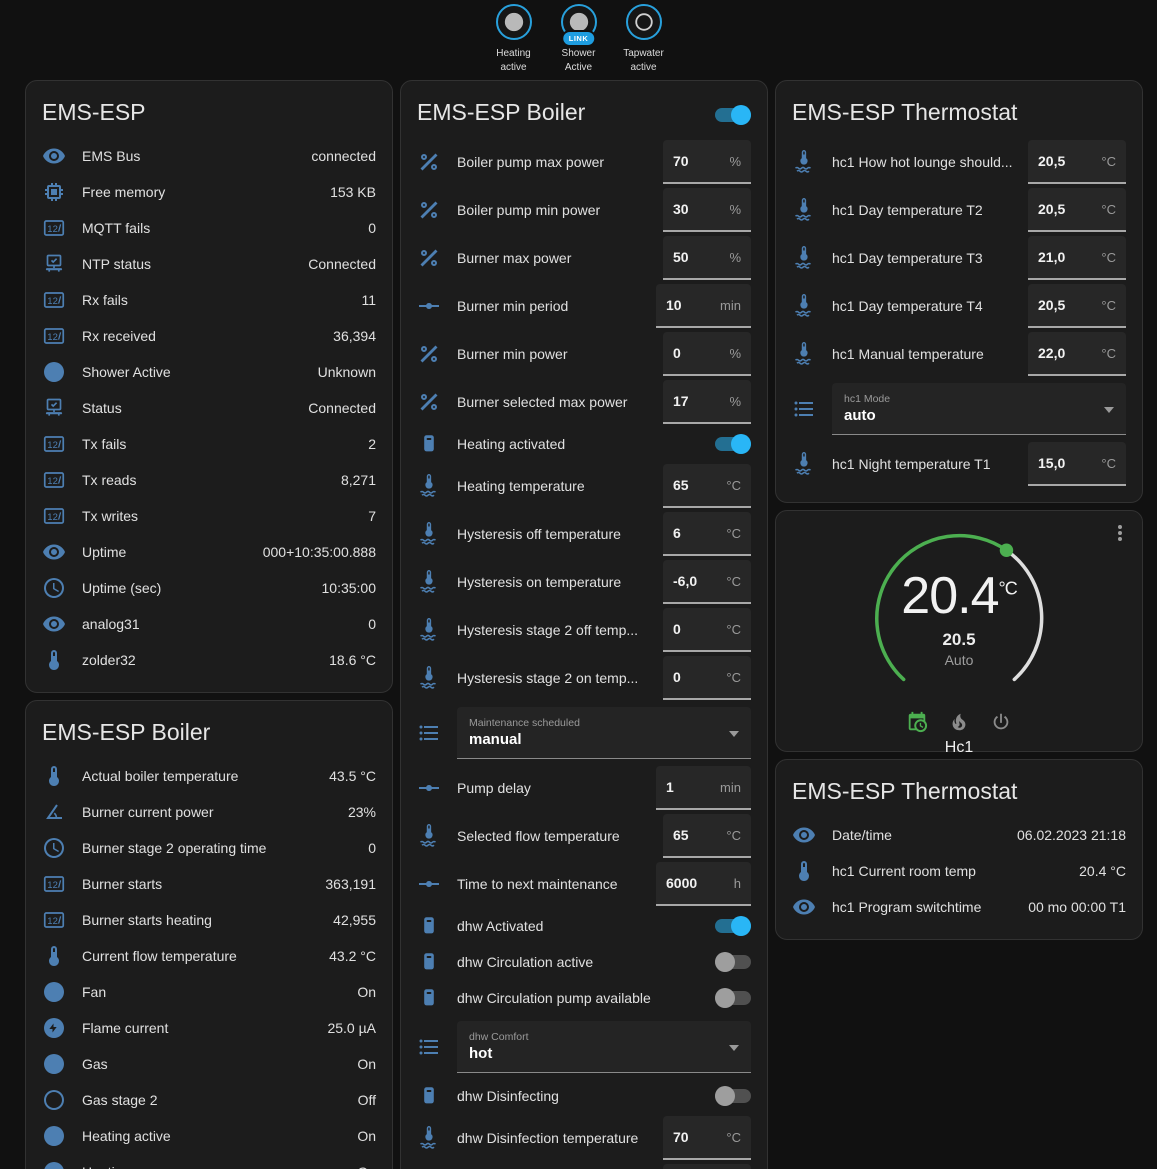 Image resolution: width=1157 pixels, height=1169 pixels. What do you see at coordinates (209, 1136) in the screenshot?
I see `entity-row: Heating active On` at bounding box center [209, 1136].